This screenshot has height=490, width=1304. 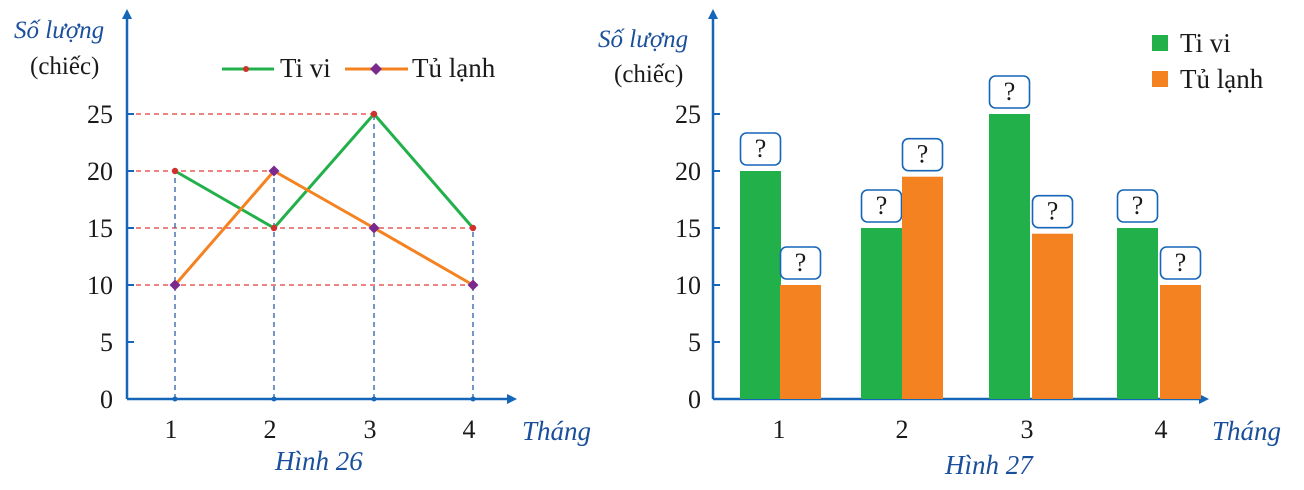 I want to click on series-line-tivi, so click(x=324, y=171).